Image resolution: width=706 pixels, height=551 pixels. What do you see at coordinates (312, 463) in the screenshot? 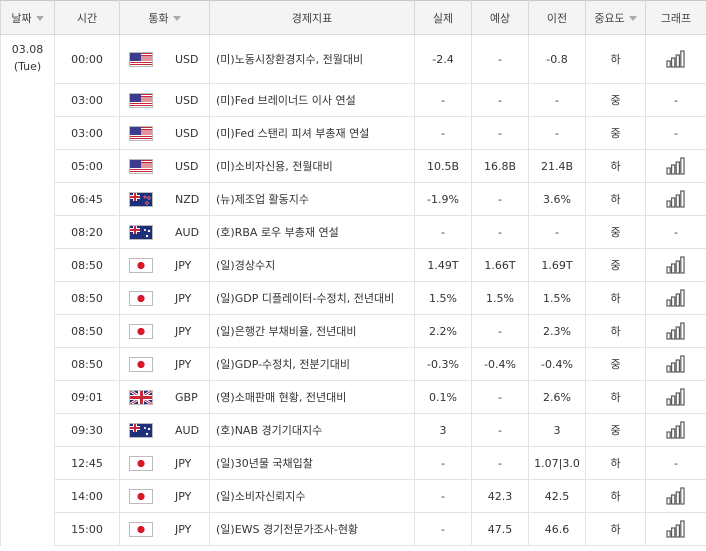
I see `indicator-cell: (일)30년물 국채입찰` at bounding box center [312, 463].